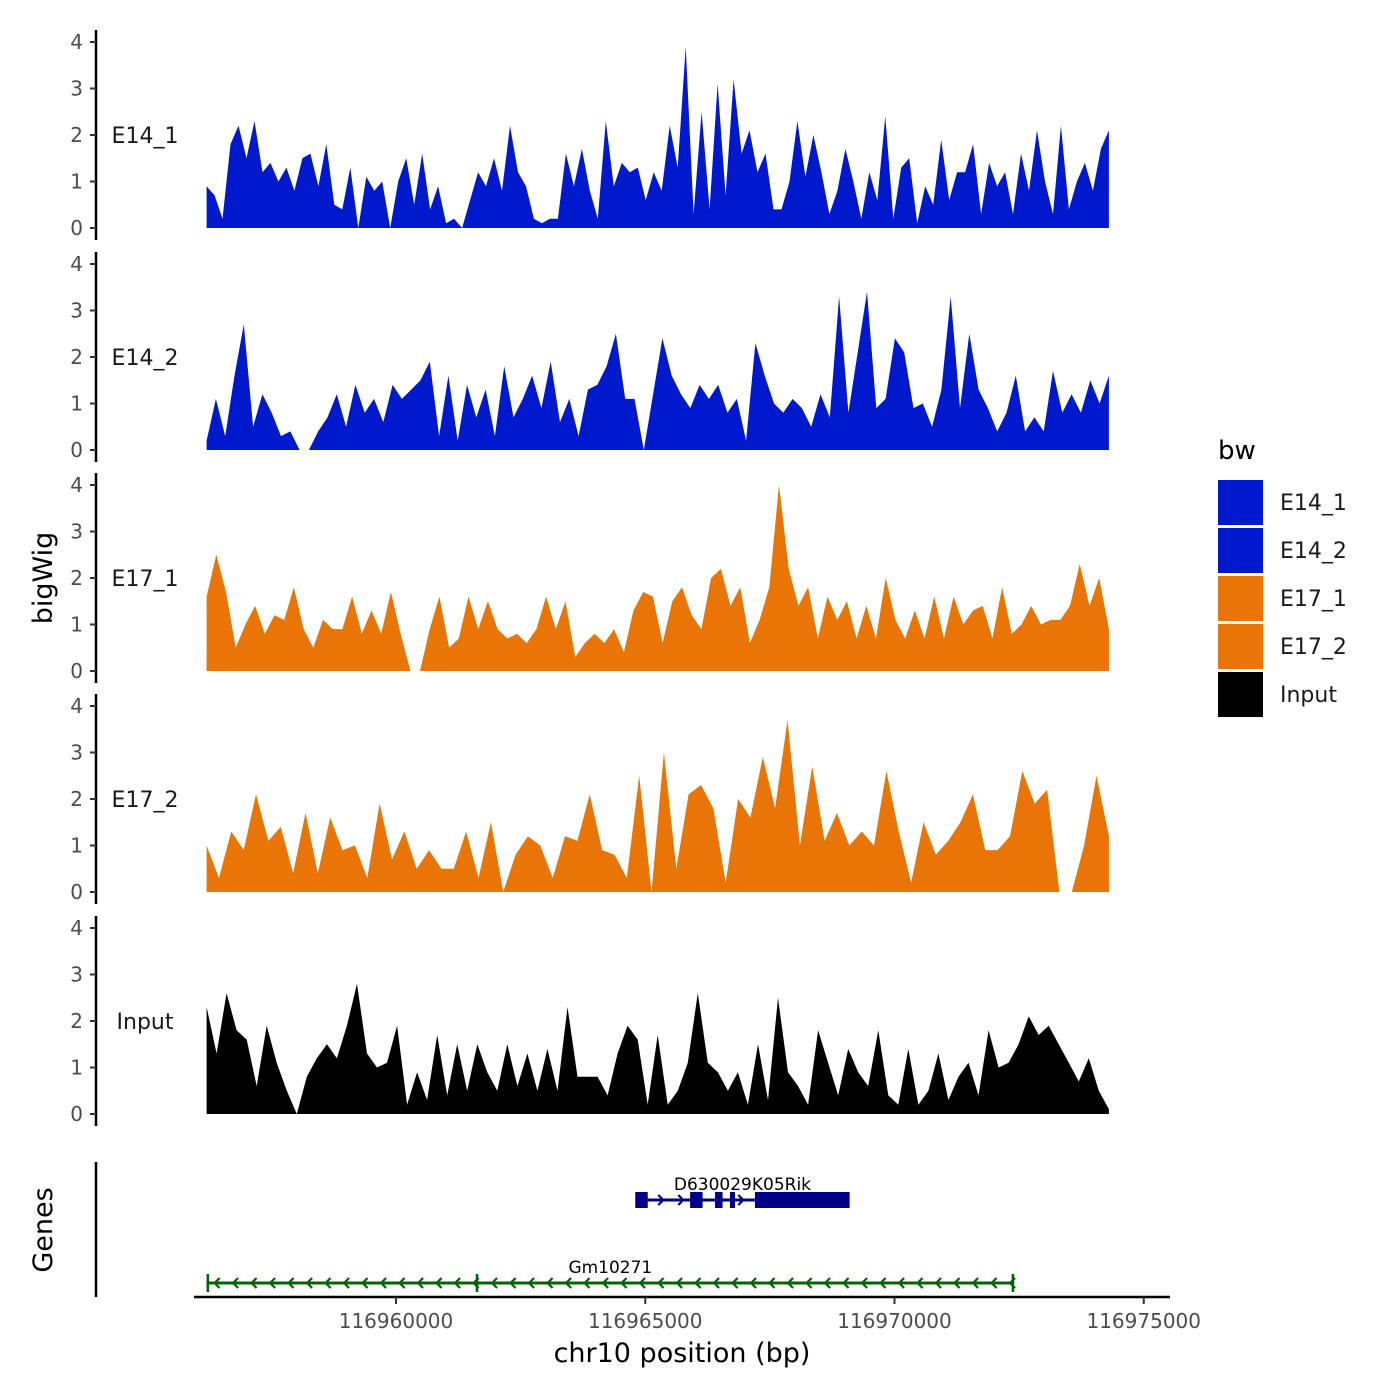 The image size is (1400, 1400). Describe the element at coordinates (145, 136) in the screenshot. I see `track-label: E14_1` at that location.